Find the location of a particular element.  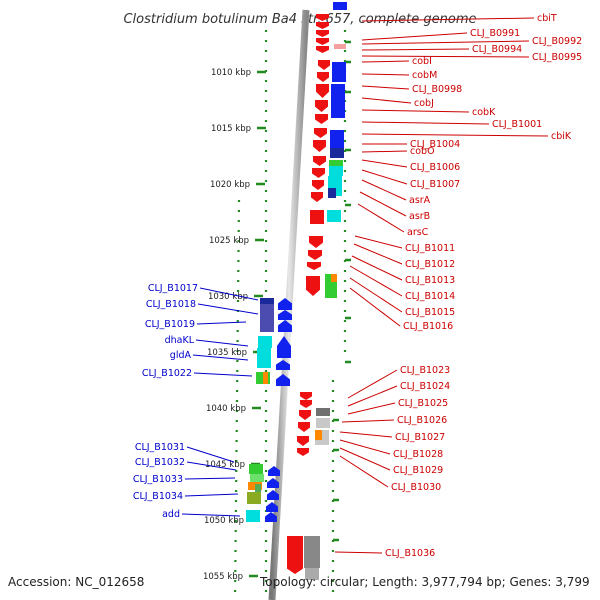

gene-label-right: CLJ_B0995 is located at coordinates (557, 57).